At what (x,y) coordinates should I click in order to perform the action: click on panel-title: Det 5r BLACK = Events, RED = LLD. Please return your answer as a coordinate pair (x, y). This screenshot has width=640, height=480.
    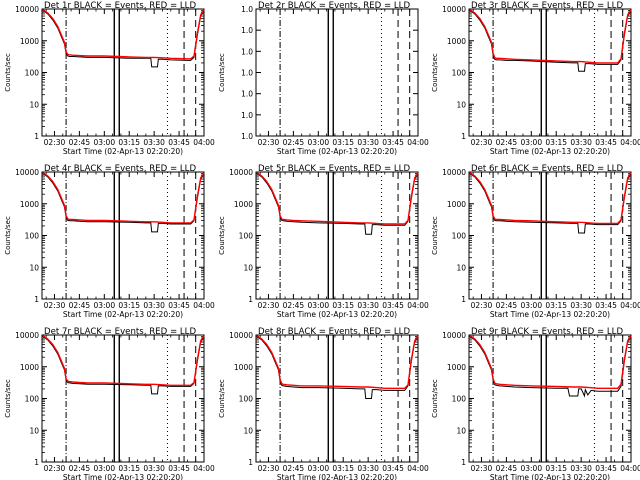
    Looking at the image, I should click on (334, 169).